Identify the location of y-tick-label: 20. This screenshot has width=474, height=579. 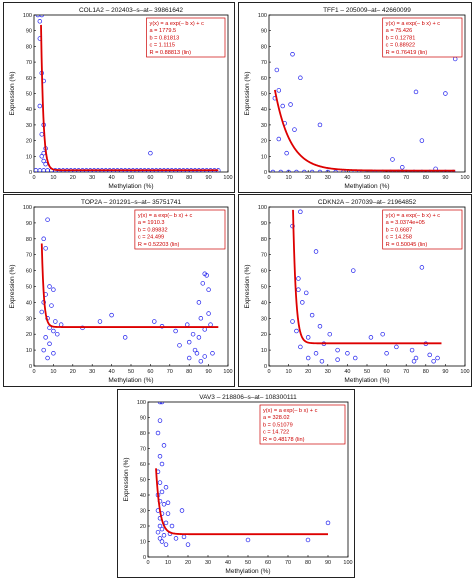
(264, 335).